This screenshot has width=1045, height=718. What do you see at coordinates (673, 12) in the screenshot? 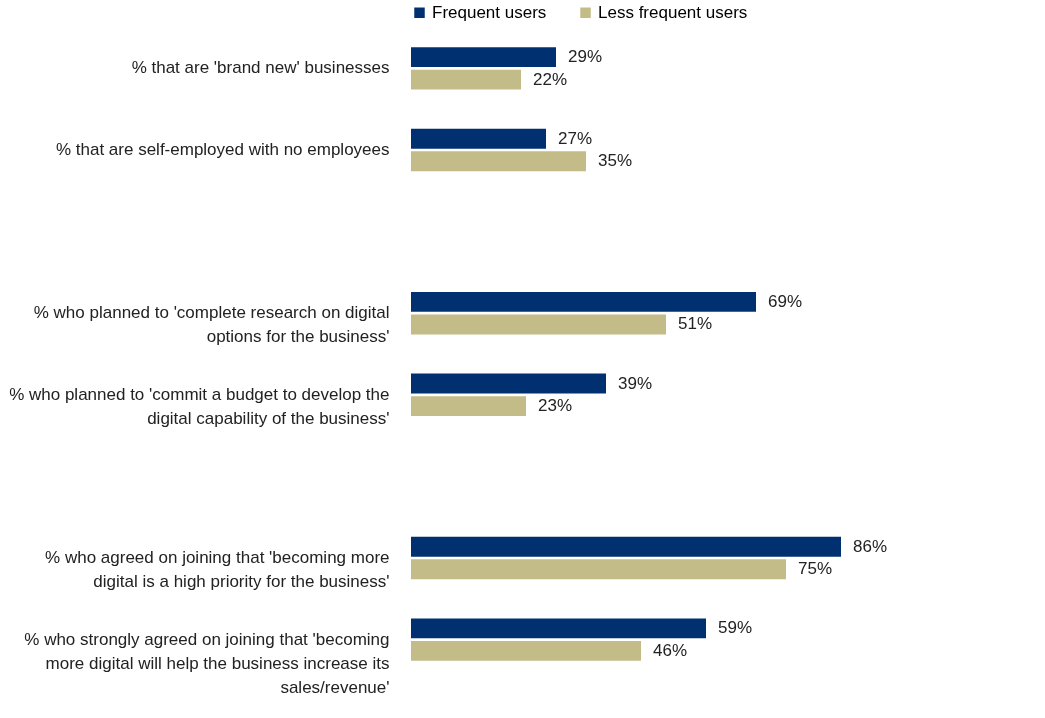
I see `legend-label: Less frequent users` at bounding box center [673, 12].